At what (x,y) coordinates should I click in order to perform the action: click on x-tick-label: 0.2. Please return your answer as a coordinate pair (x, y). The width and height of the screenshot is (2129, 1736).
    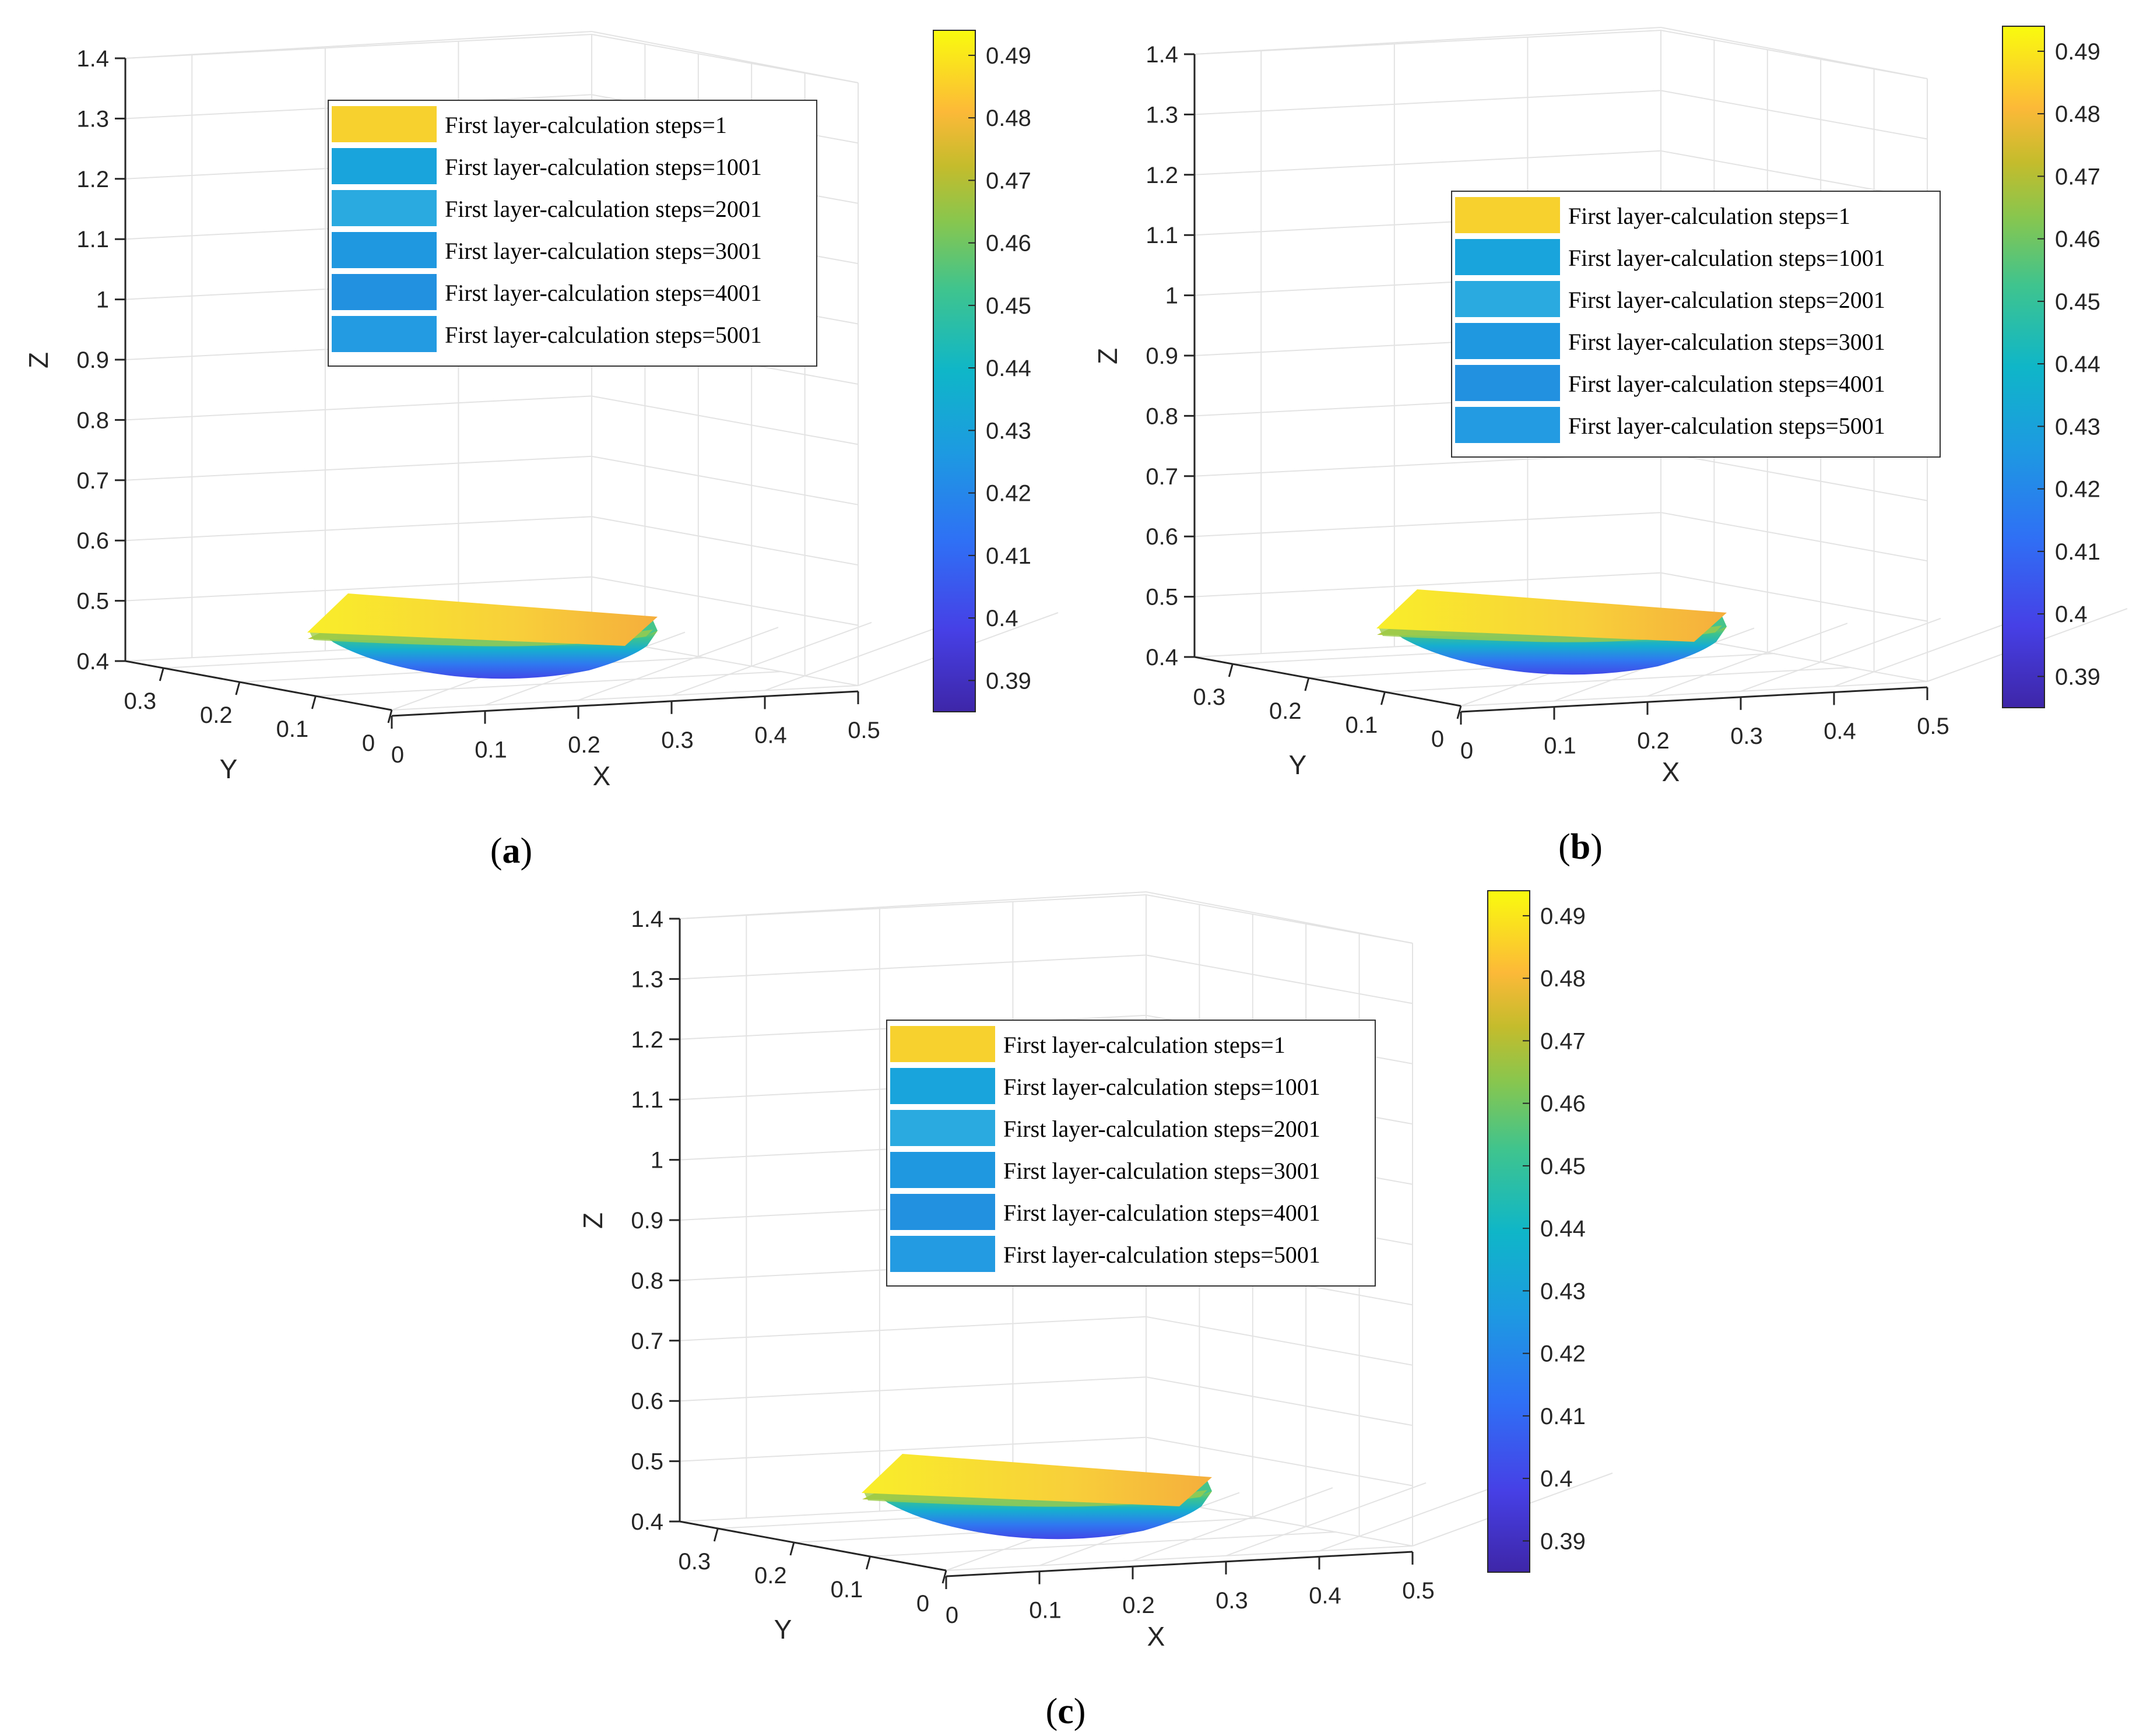
    Looking at the image, I should click on (1138, 1606).